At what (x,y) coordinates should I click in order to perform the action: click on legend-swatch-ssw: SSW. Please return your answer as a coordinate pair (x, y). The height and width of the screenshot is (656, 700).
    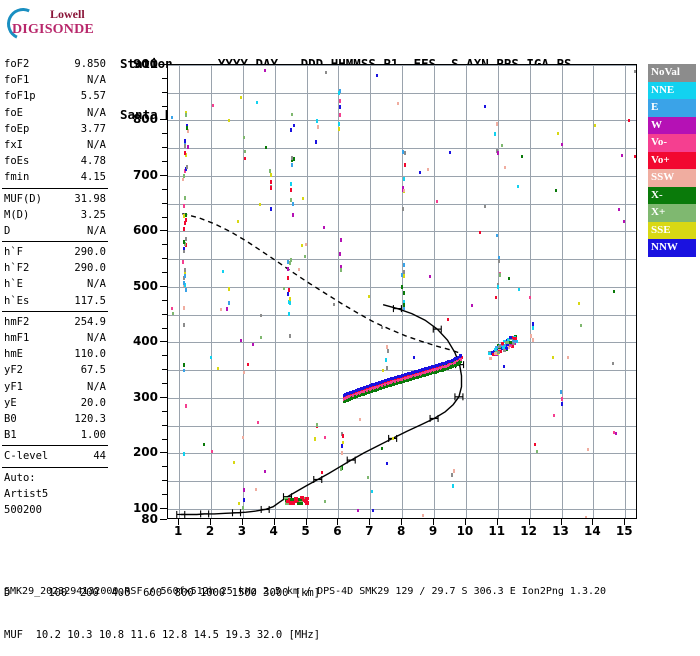
    Looking at the image, I should click on (672, 178).